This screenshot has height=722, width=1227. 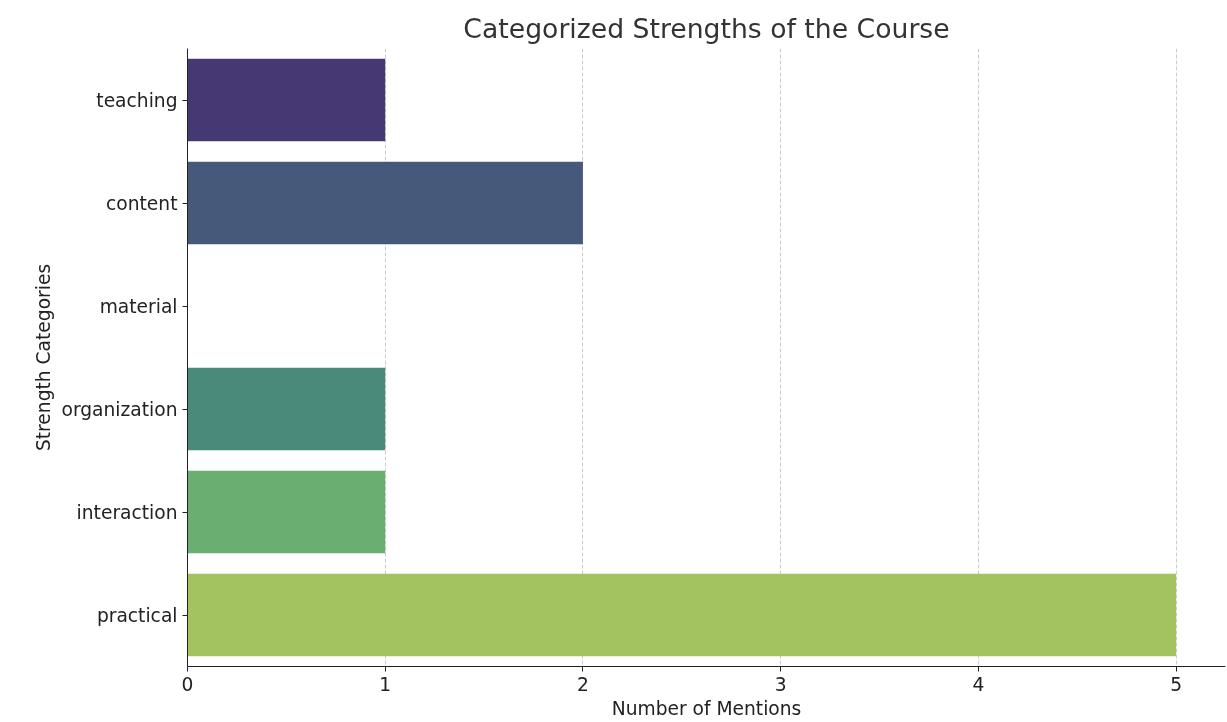 What do you see at coordinates (385, 684) in the screenshot?
I see `x-tick-label: 1` at bounding box center [385, 684].